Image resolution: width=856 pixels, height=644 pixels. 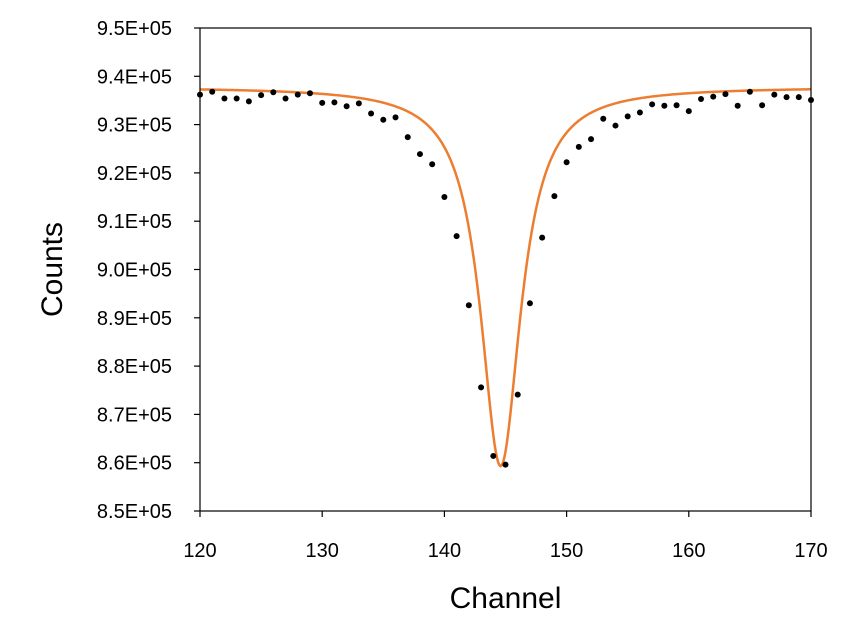 I want to click on y-tick-label: 8.7E+05, so click(x=134, y=415).